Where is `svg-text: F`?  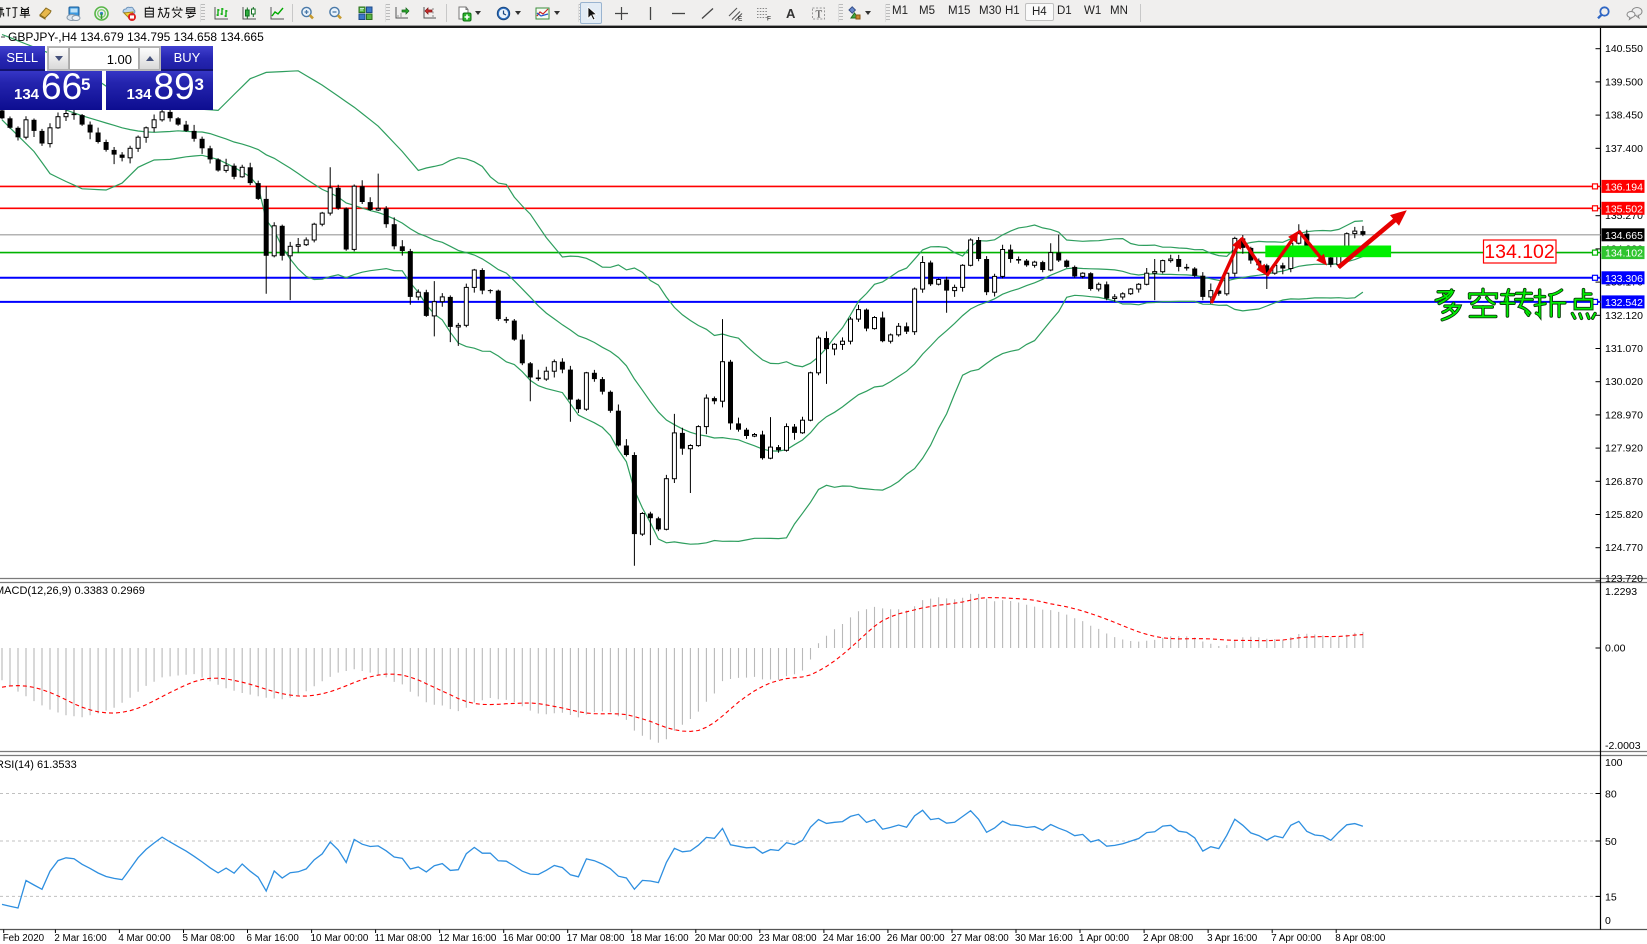
svg-text: F is located at coordinates (769, 18).